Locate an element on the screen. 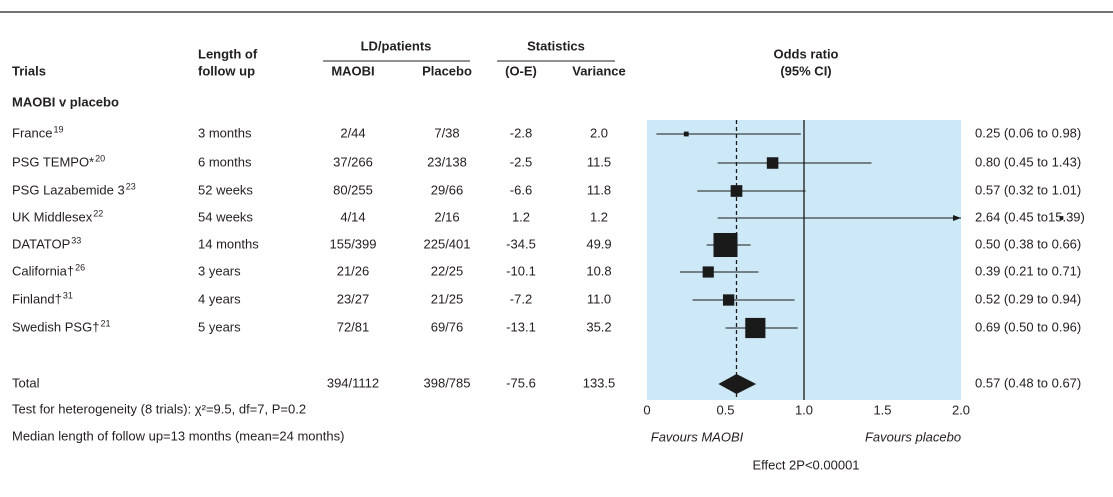 This screenshot has width=1113, height=497. variance: 11.0 is located at coordinates (599, 298).